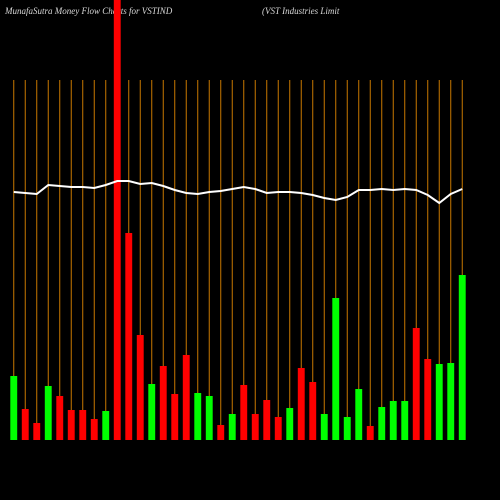 The image size is (500, 500). What do you see at coordinates (88, 11) in the screenshot?
I see `chart-title: MunafaSutra Money Flow Charts for VSTIND` at bounding box center [88, 11].